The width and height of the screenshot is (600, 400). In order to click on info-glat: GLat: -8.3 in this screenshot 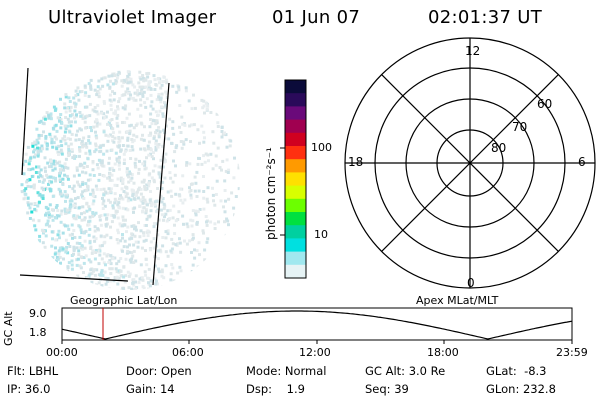, I will do `click(516, 371)`.